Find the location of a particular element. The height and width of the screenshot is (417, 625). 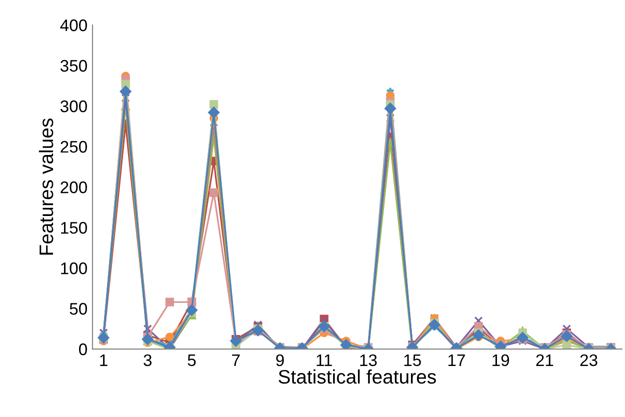

x-tick-label: 21 is located at coordinates (545, 360).